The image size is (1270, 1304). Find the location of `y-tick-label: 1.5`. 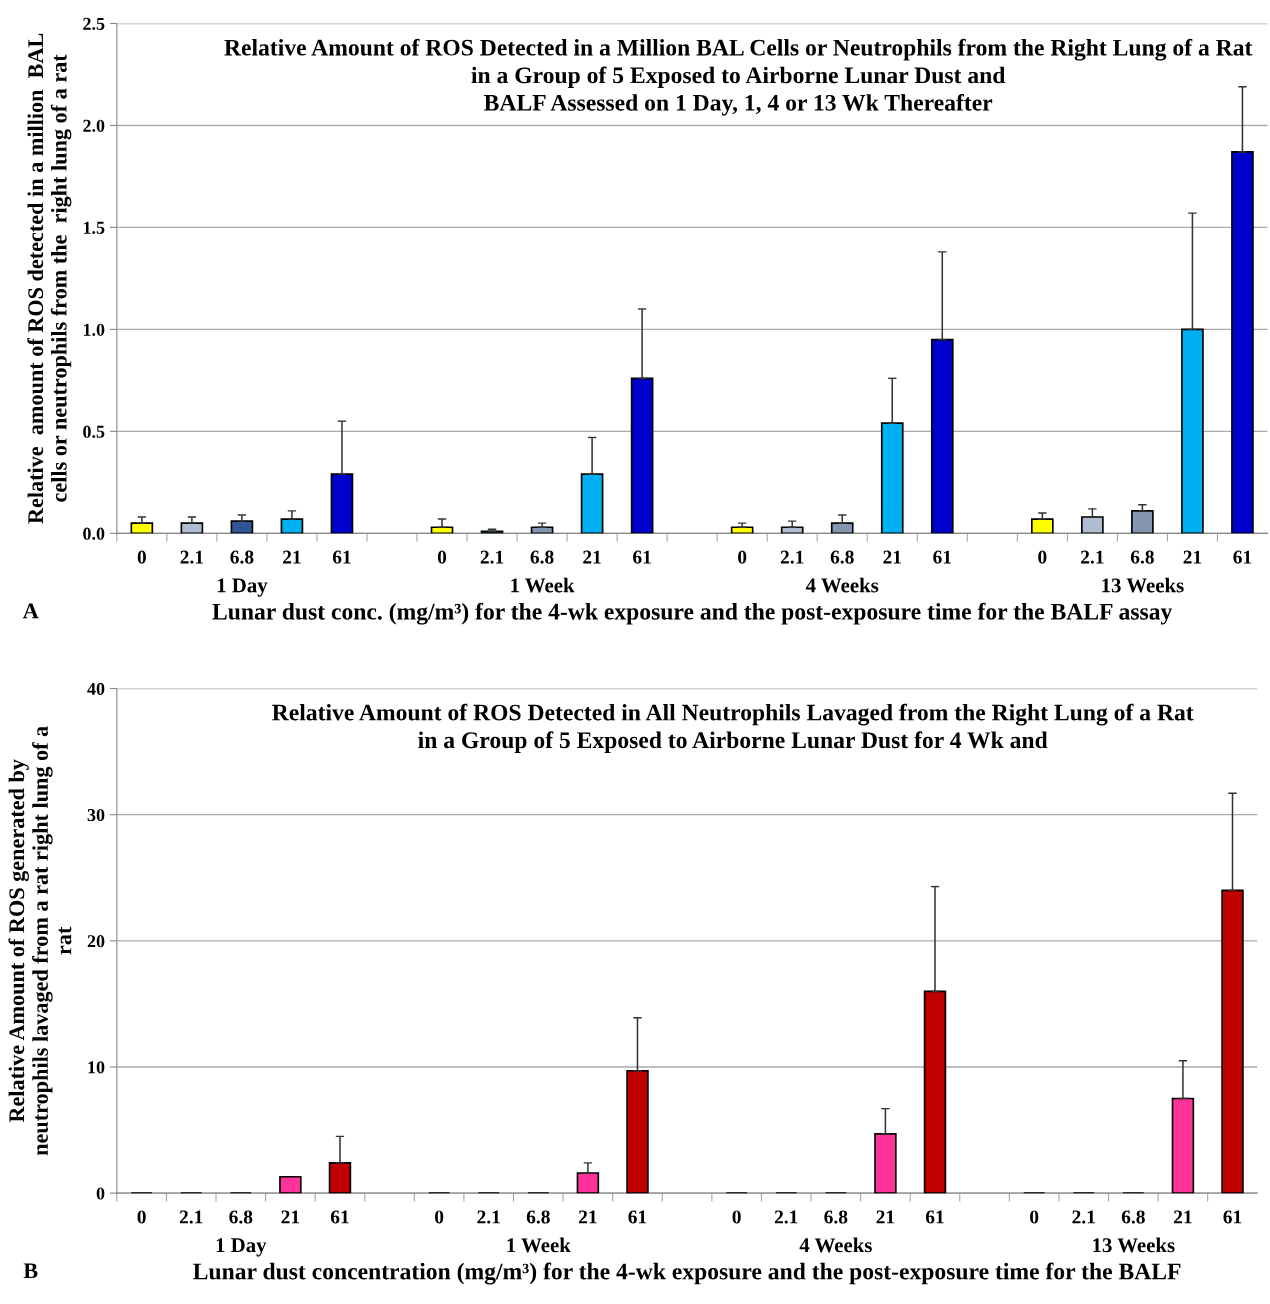

y-tick-label: 1.5 is located at coordinates (94, 227).